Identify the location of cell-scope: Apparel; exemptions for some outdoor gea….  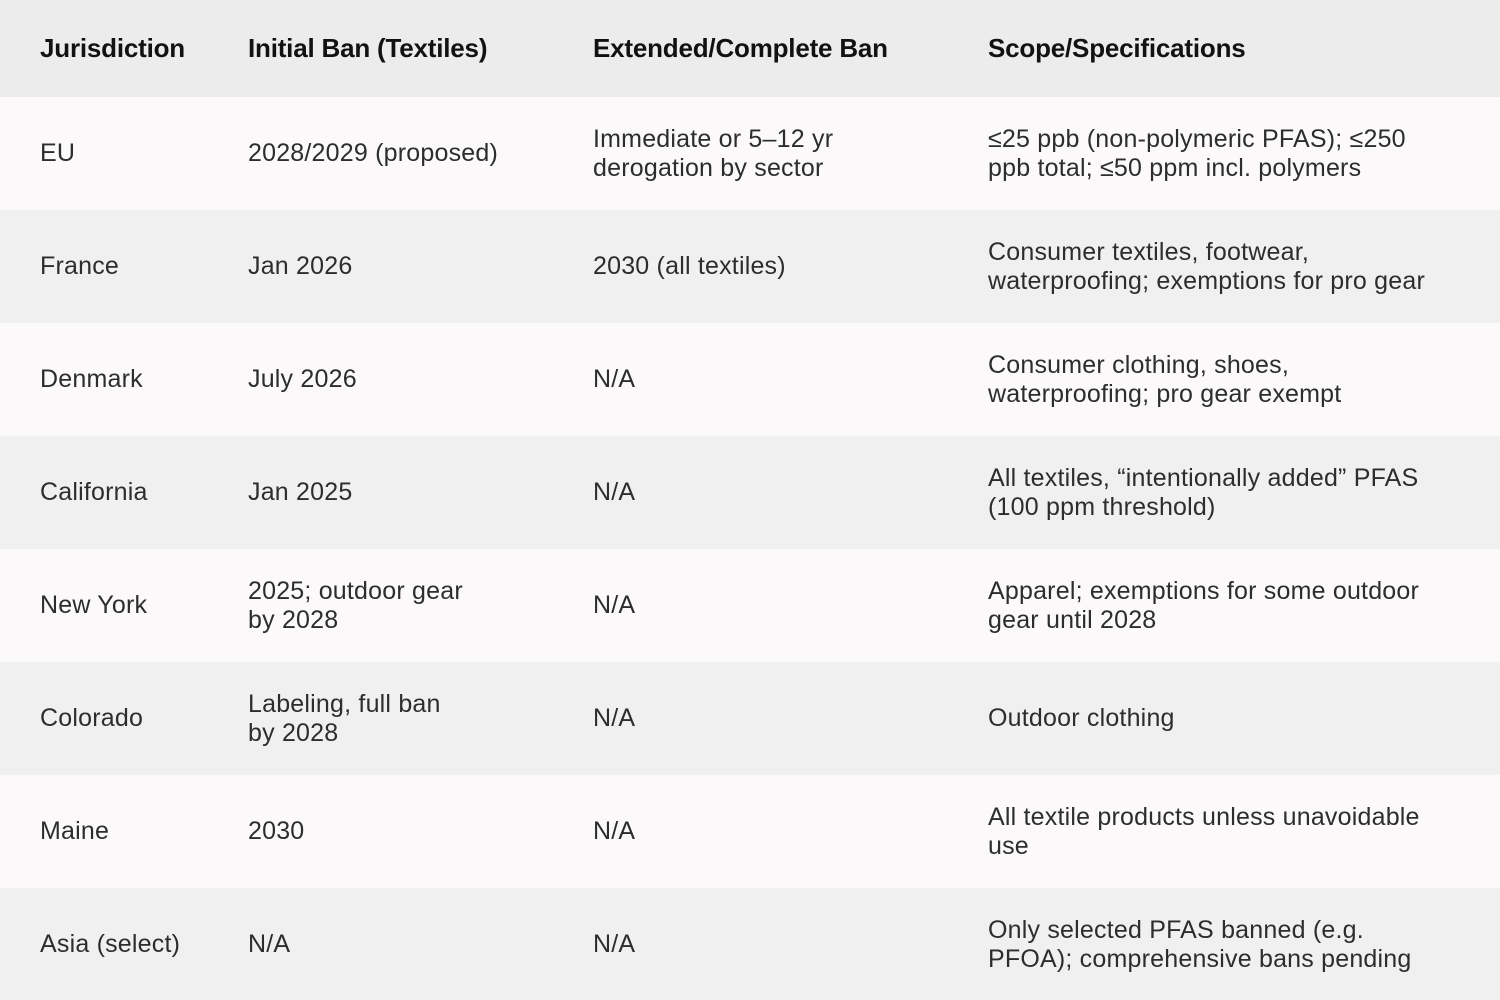
(1204, 605).